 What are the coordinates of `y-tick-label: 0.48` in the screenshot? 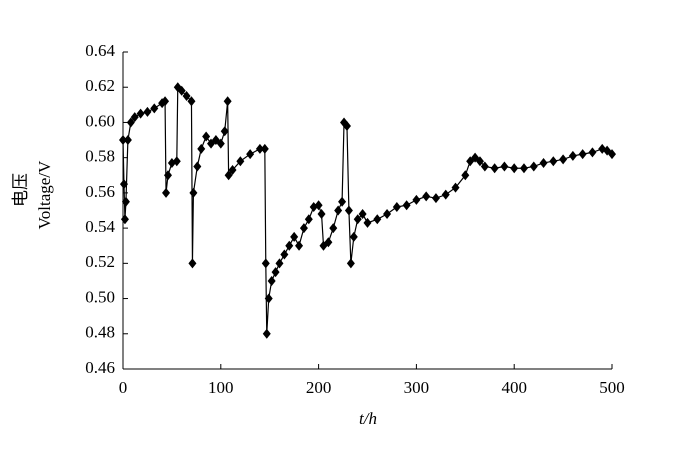 It's located at (100, 332).